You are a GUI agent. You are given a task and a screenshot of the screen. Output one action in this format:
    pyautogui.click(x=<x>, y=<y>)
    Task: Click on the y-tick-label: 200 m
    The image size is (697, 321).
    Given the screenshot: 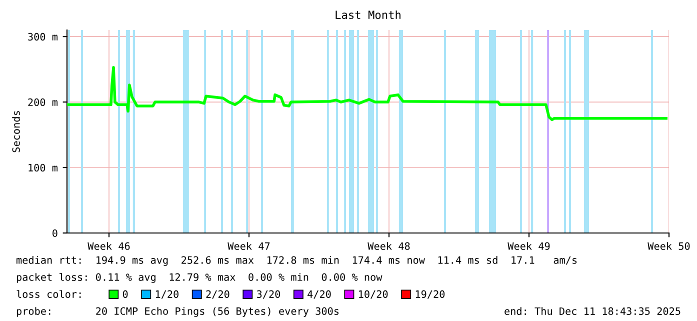 What is the action you would take?
    pyautogui.click(x=43, y=102)
    